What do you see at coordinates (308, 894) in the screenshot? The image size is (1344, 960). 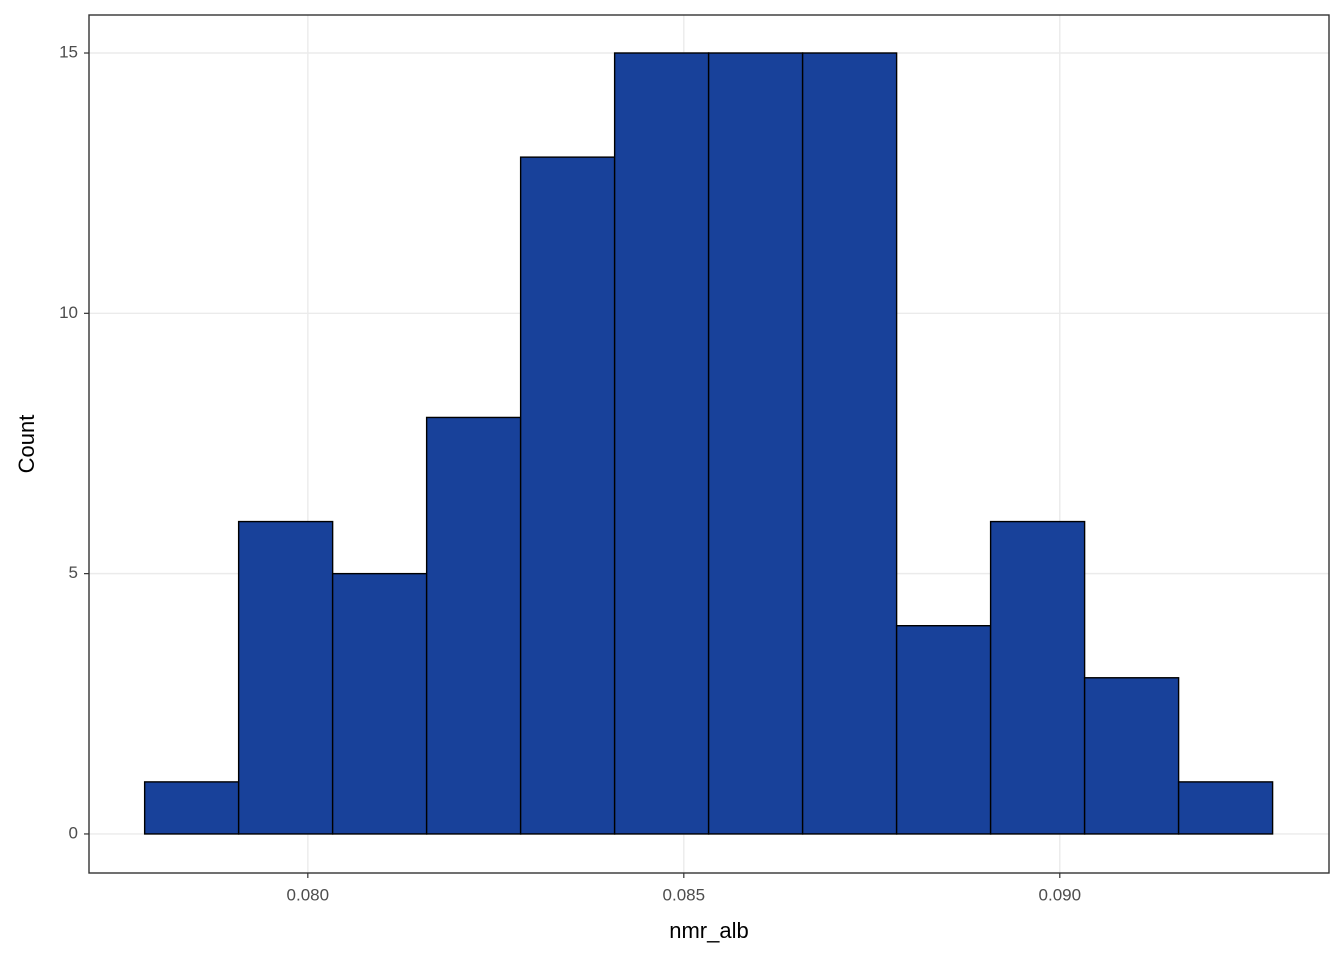 I see `x-tick-label: 0.080` at bounding box center [308, 894].